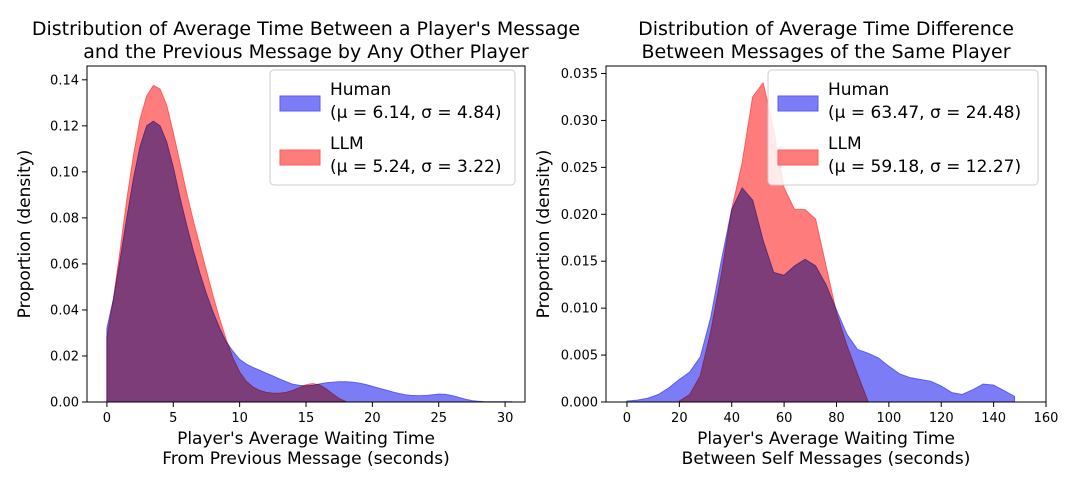 The height and width of the screenshot is (490, 1080). Describe the element at coordinates (579, 121) in the screenshot. I see `y-tick-label: 0.030` at that location.